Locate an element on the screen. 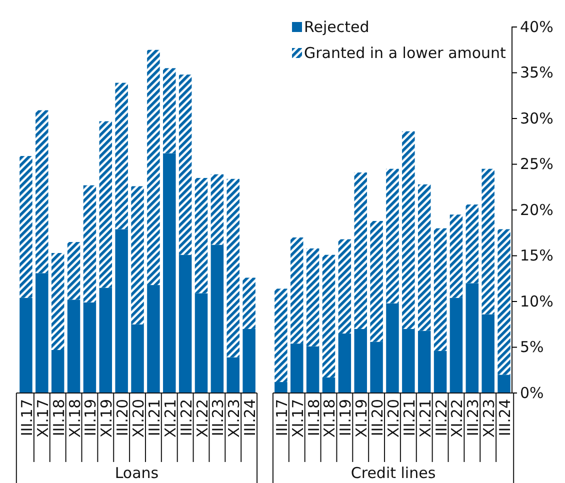 Image resolution: width=565 pixels, height=483 pixels. y-tick-label: 0% is located at coordinates (532, 393).